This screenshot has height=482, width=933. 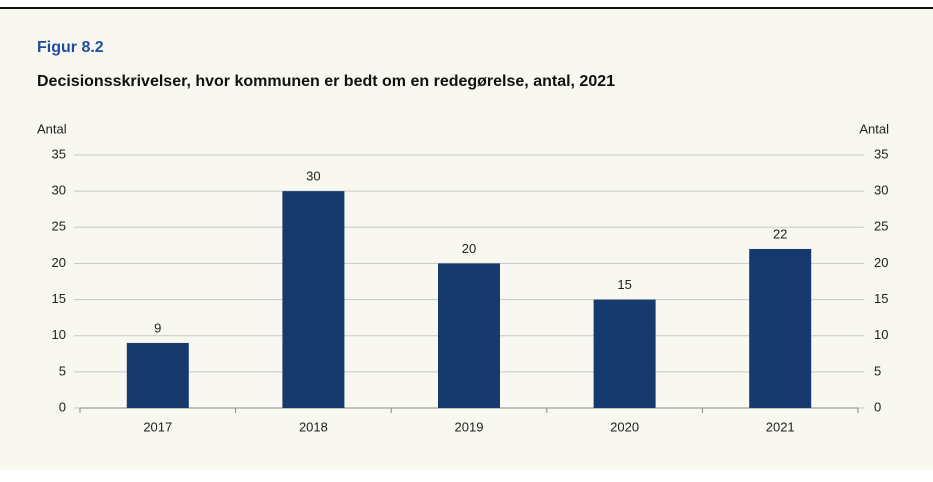 I want to click on y-tick-label: 15, so click(x=59, y=298).